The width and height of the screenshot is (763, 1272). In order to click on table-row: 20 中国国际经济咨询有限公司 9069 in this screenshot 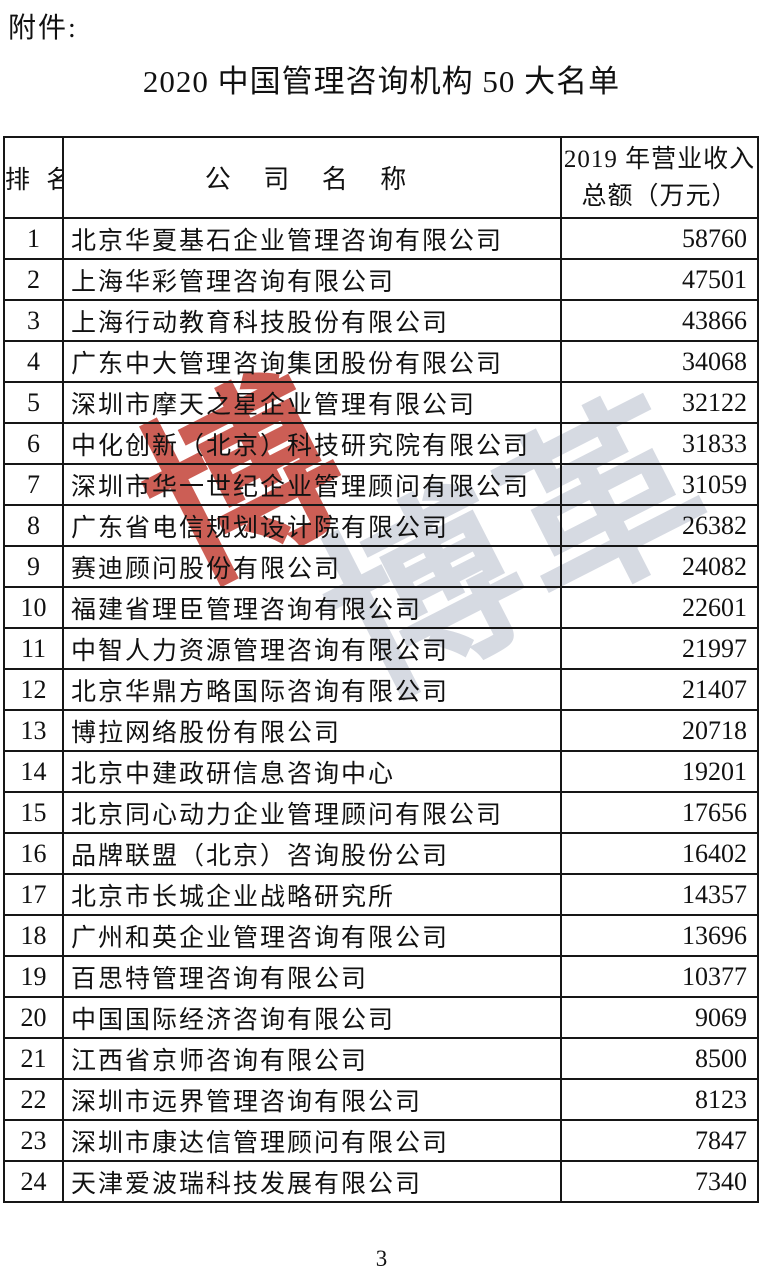, I will do `click(381, 1017)`.